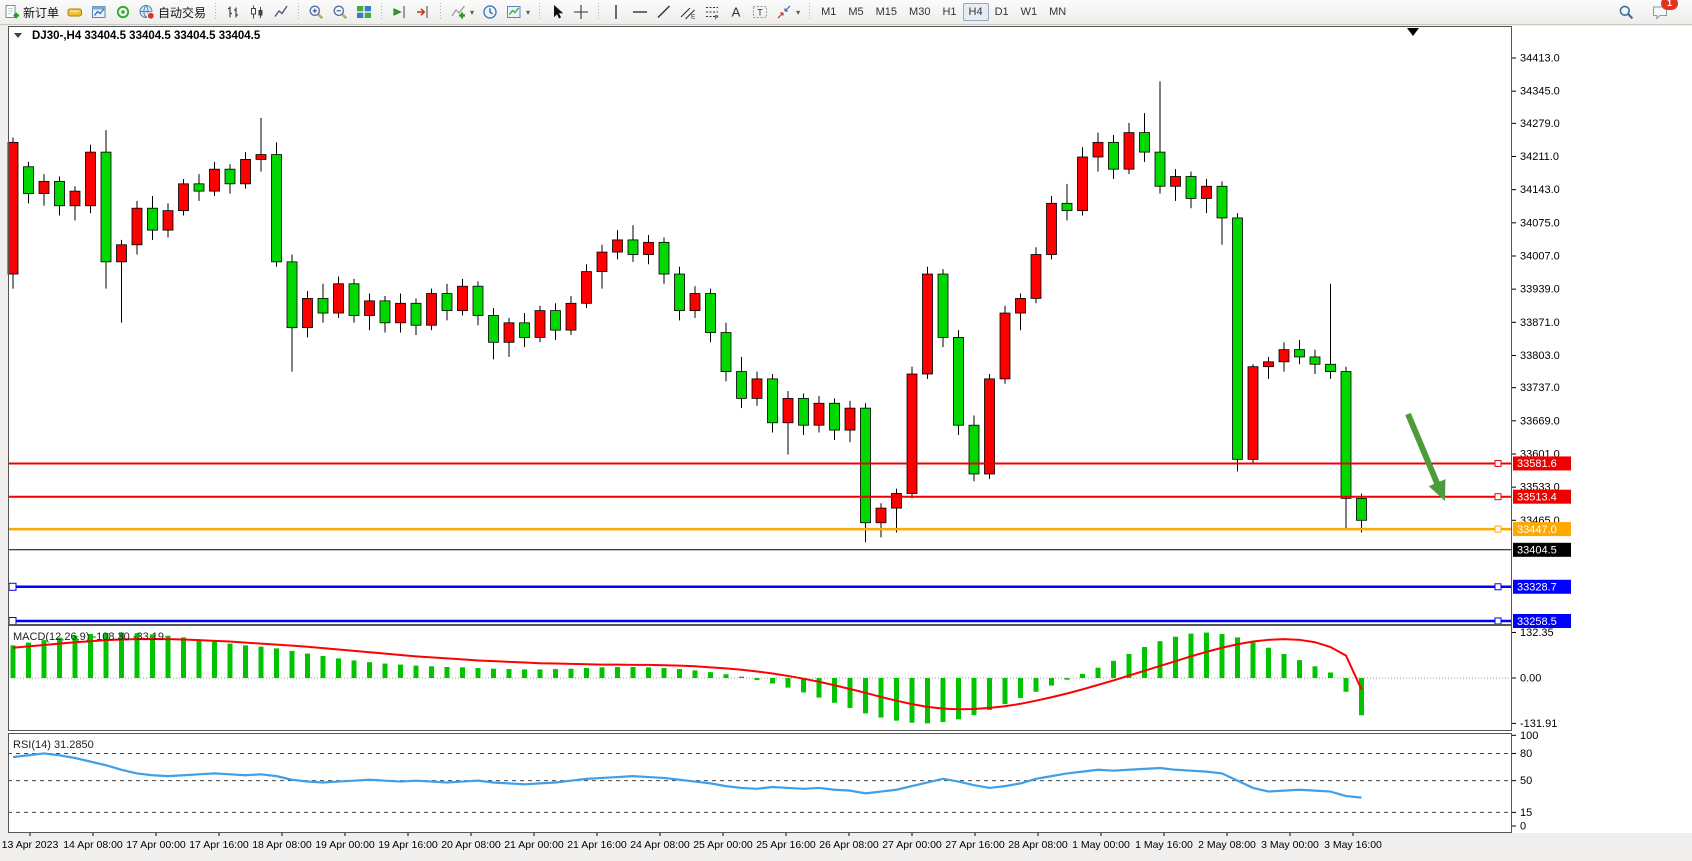 This screenshot has height=861, width=1692. Describe the element at coordinates (760, 783) in the screenshot. I see `rsi-pane-border` at that location.